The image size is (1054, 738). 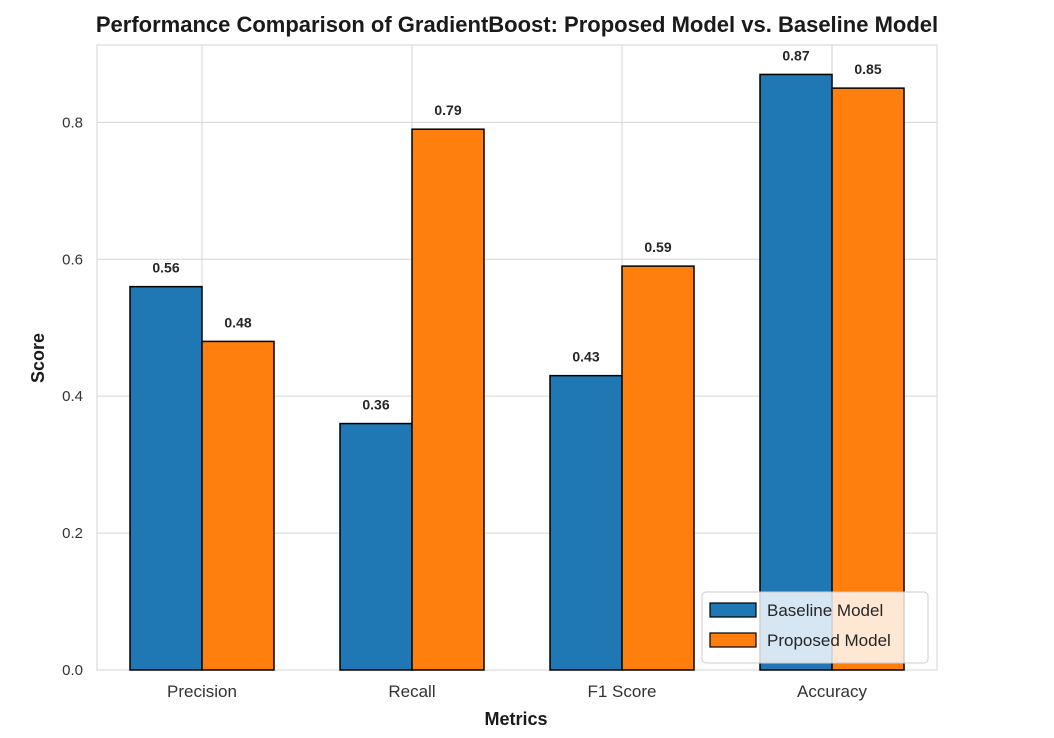 What do you see at coordinates (72, 396) in the screenshot?
I see `y-tick-label: 0.4` at bounding box center [72, 396].